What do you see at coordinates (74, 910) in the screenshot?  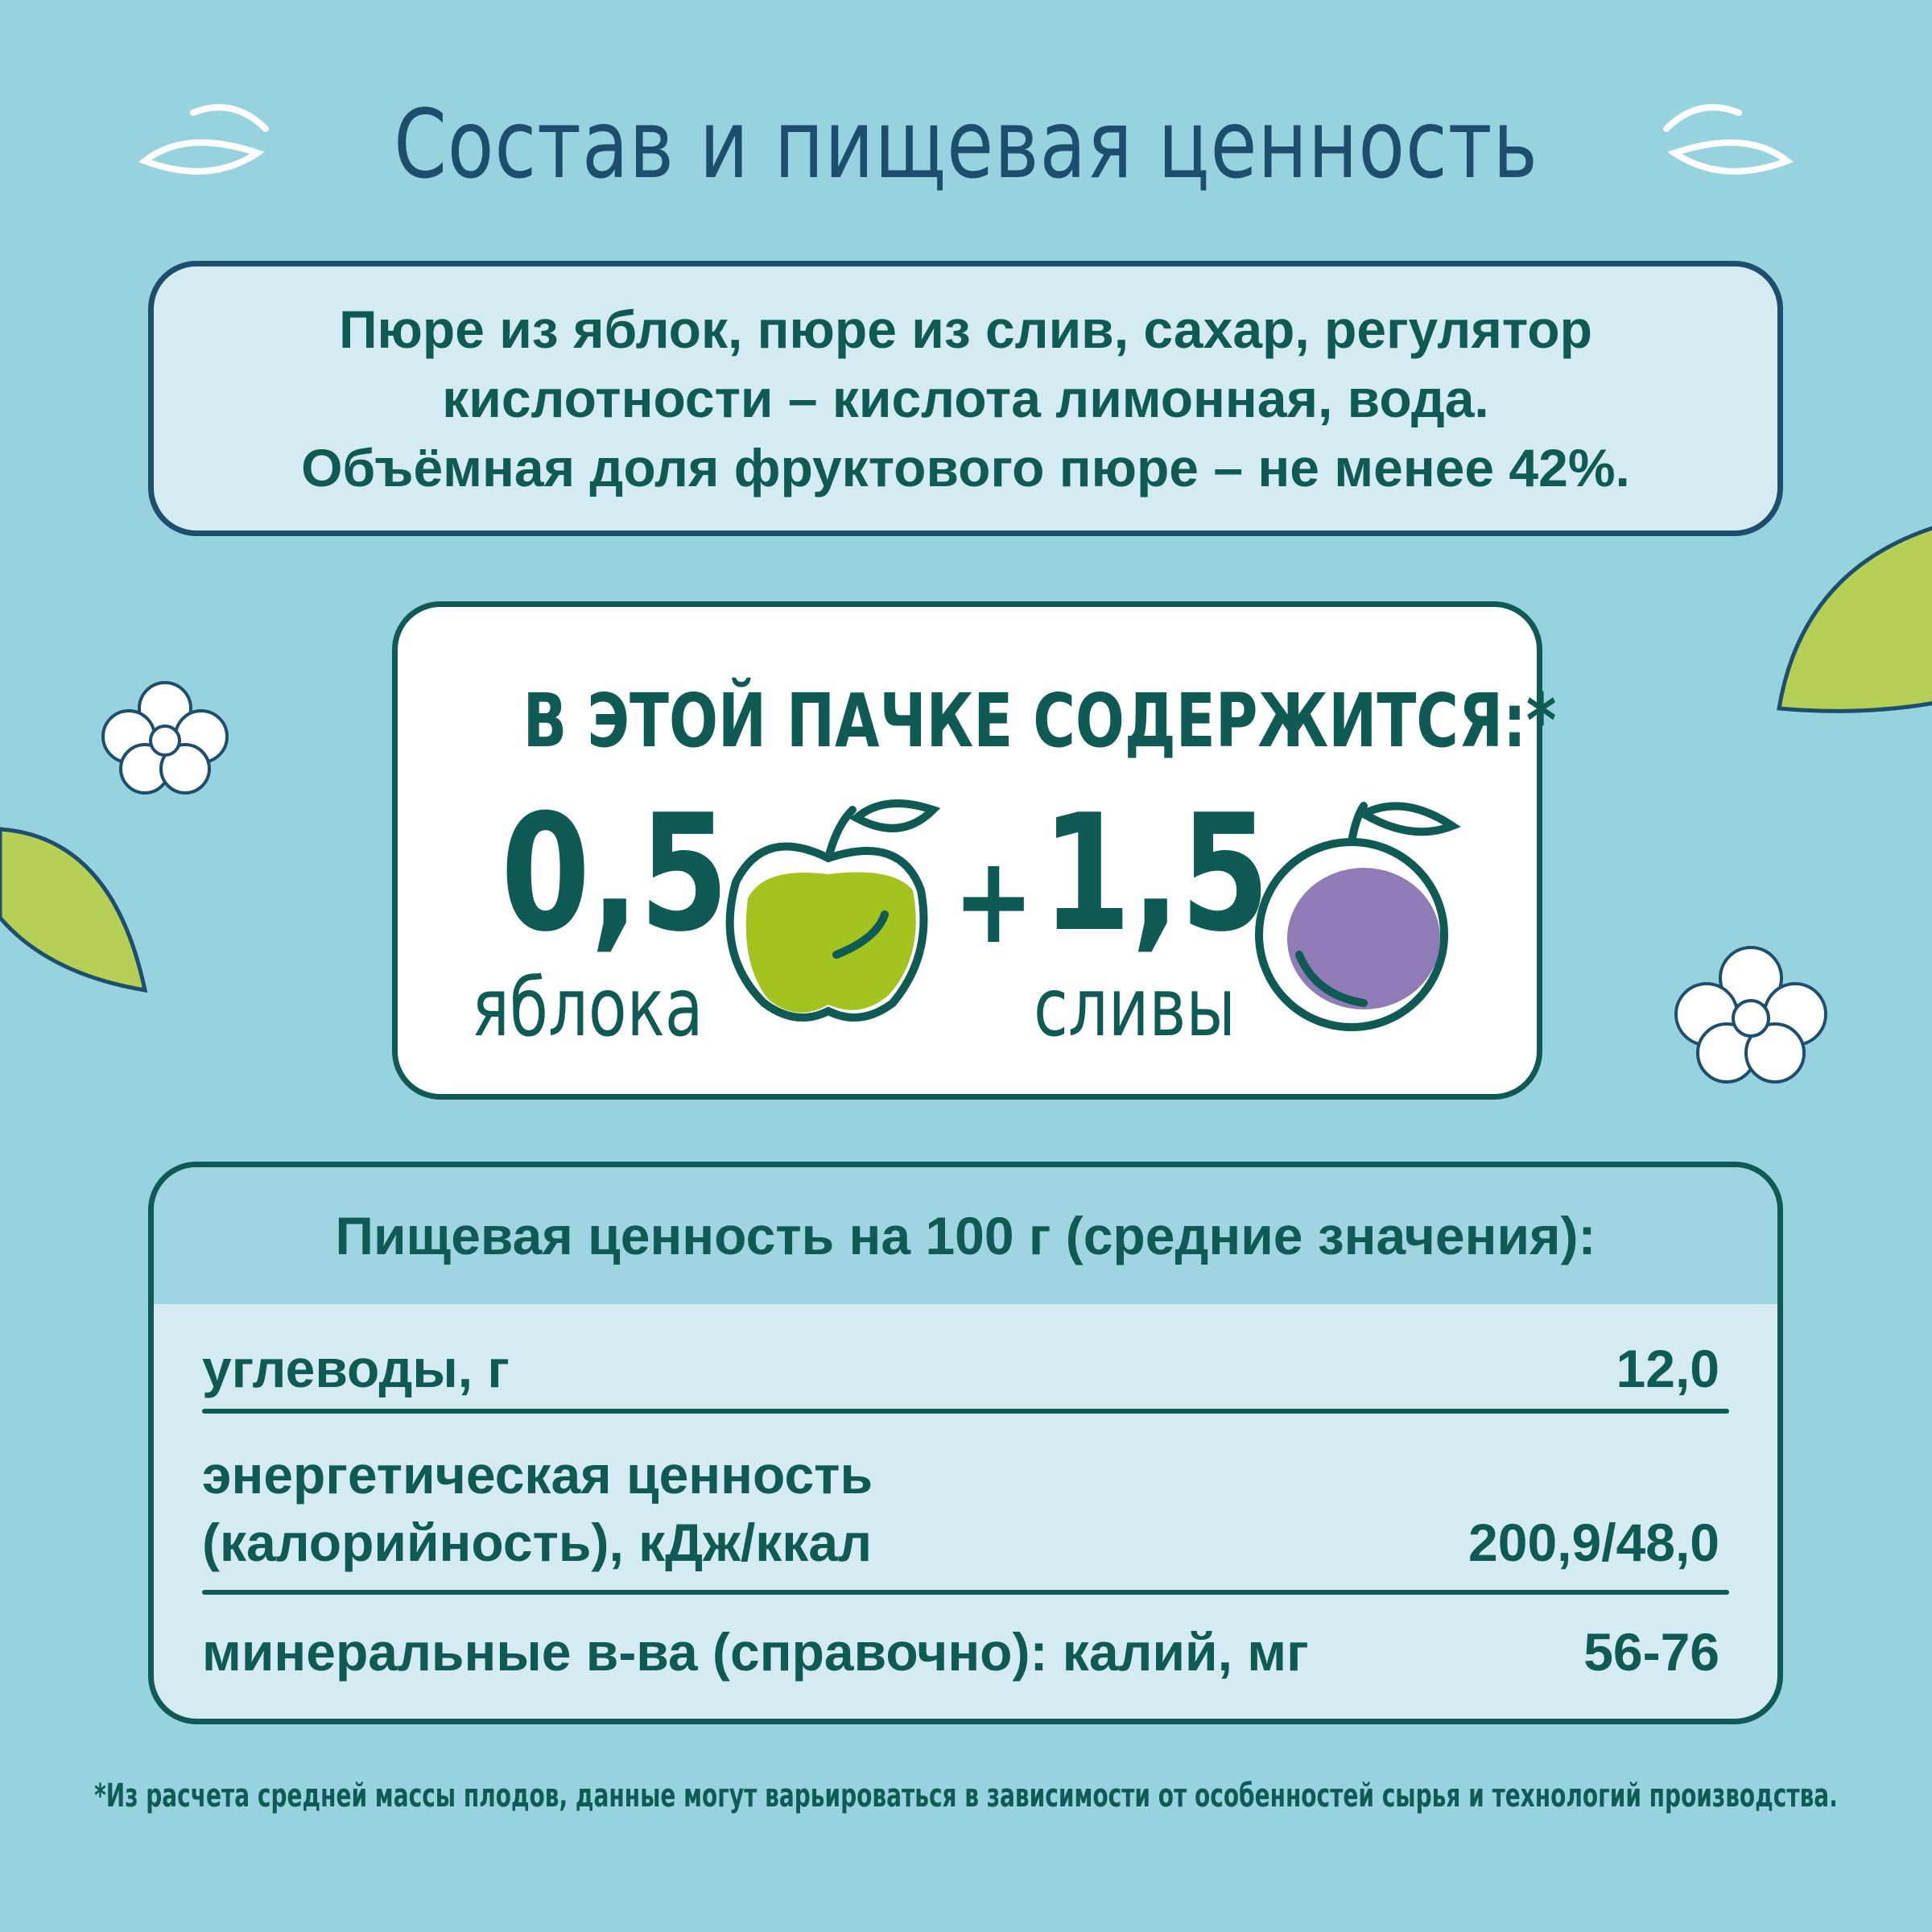 I see `leaf-icon-left` at bounding box center [74, 910].